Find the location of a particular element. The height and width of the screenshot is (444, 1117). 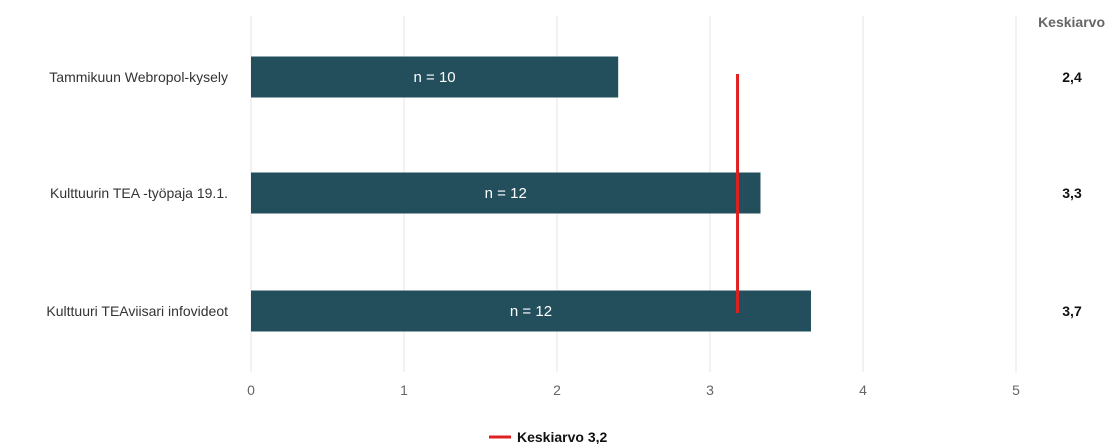

mean-value-label: 2,4 is located at coordinates (1072, 77).